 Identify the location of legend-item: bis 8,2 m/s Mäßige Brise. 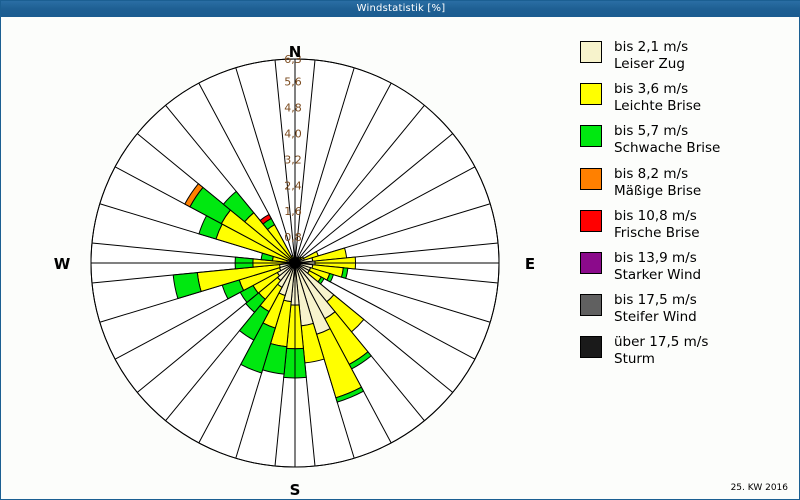
(640, 183).